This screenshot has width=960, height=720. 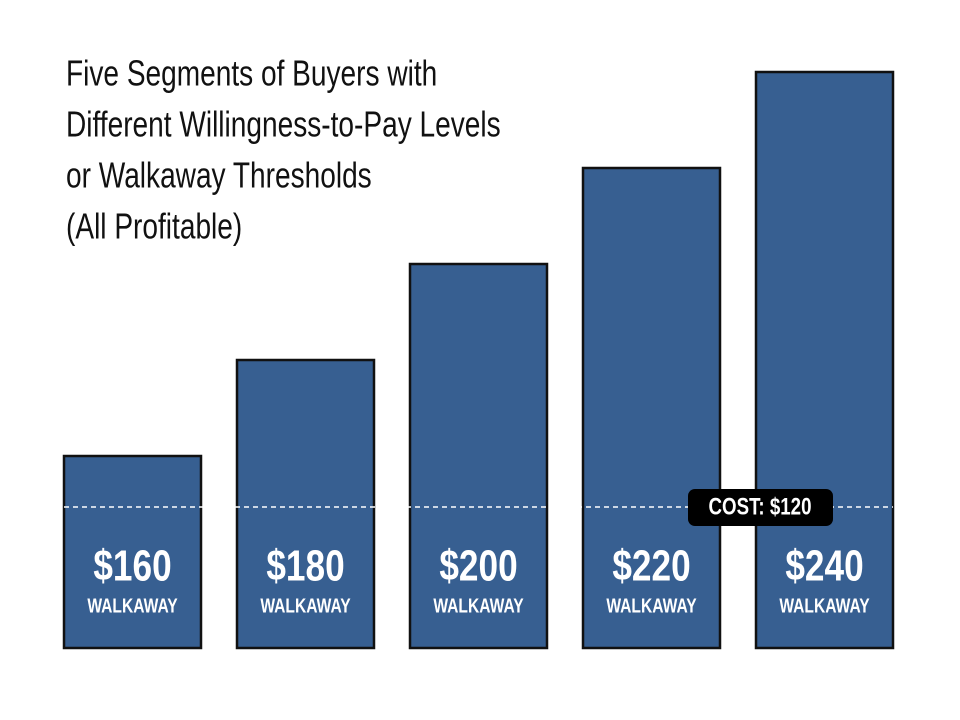 I want to click on title-line: Five Segments of Buyers with, so click(x=251, y=73).